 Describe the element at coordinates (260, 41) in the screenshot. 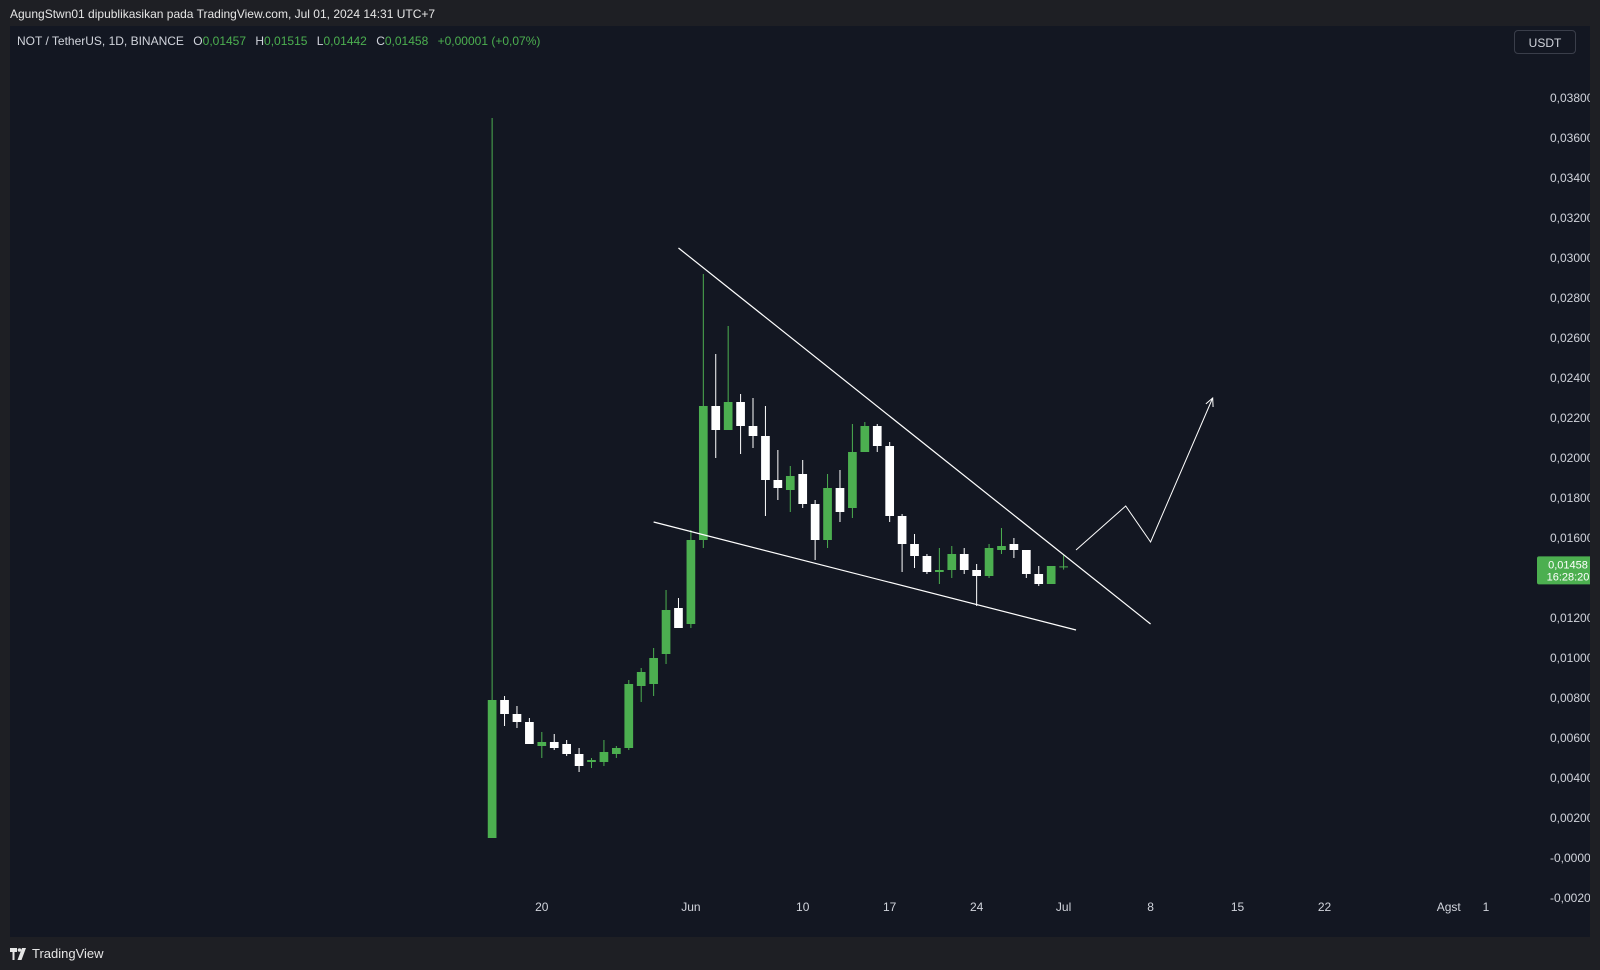

I see `high-label: H` at that location.